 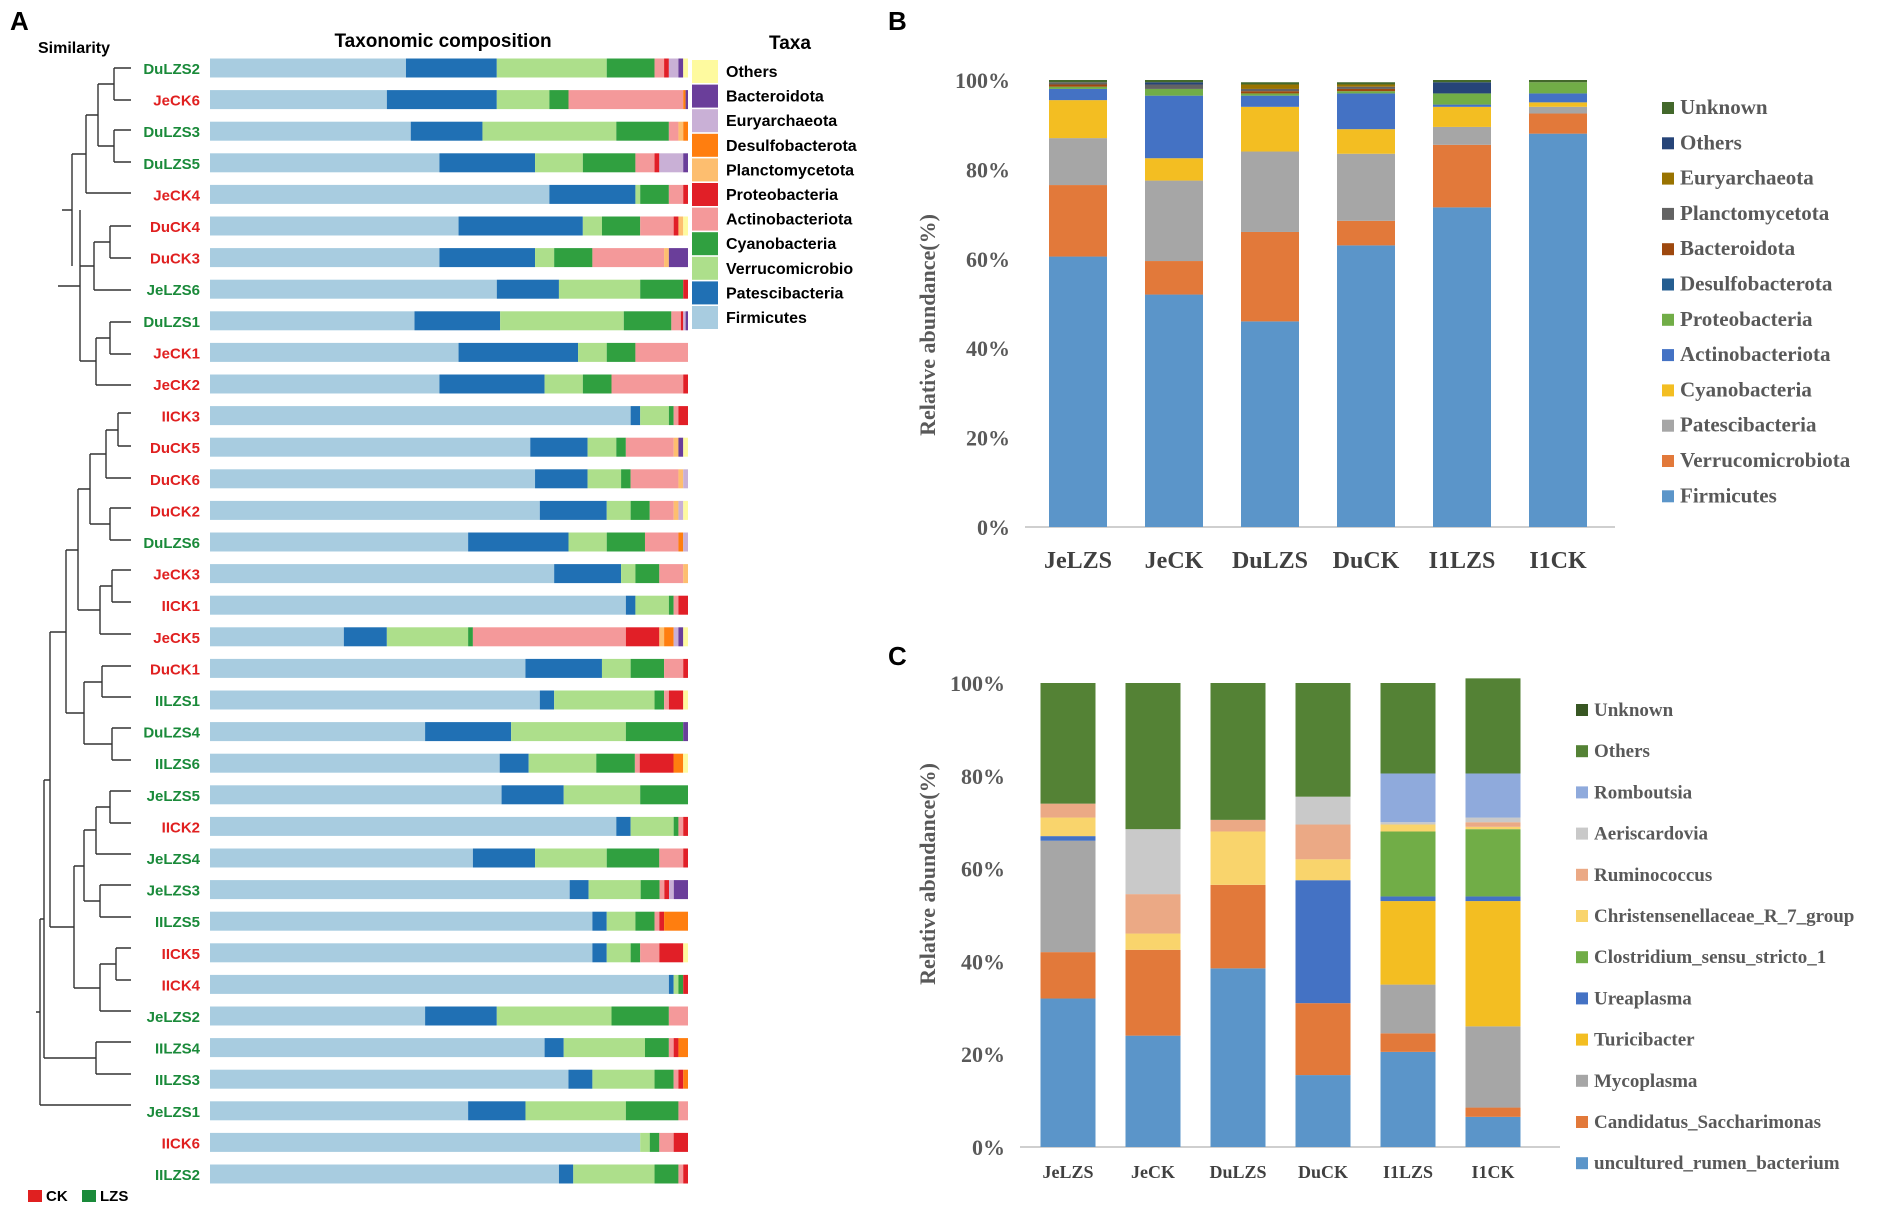 I want to click on lzs-legend-label: LZS, so click(x=114, y=1196).